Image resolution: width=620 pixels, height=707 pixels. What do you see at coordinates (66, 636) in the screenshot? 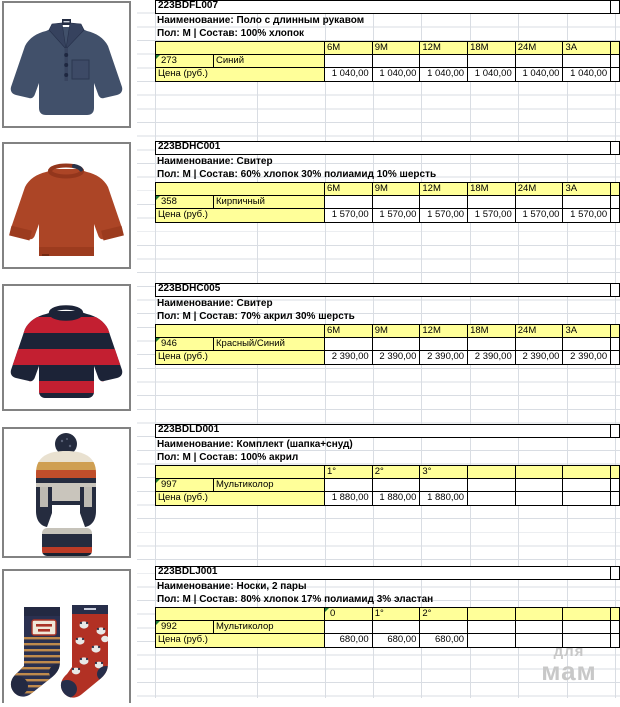
I see `product-photo-socks` at bounding box center [66, 636].